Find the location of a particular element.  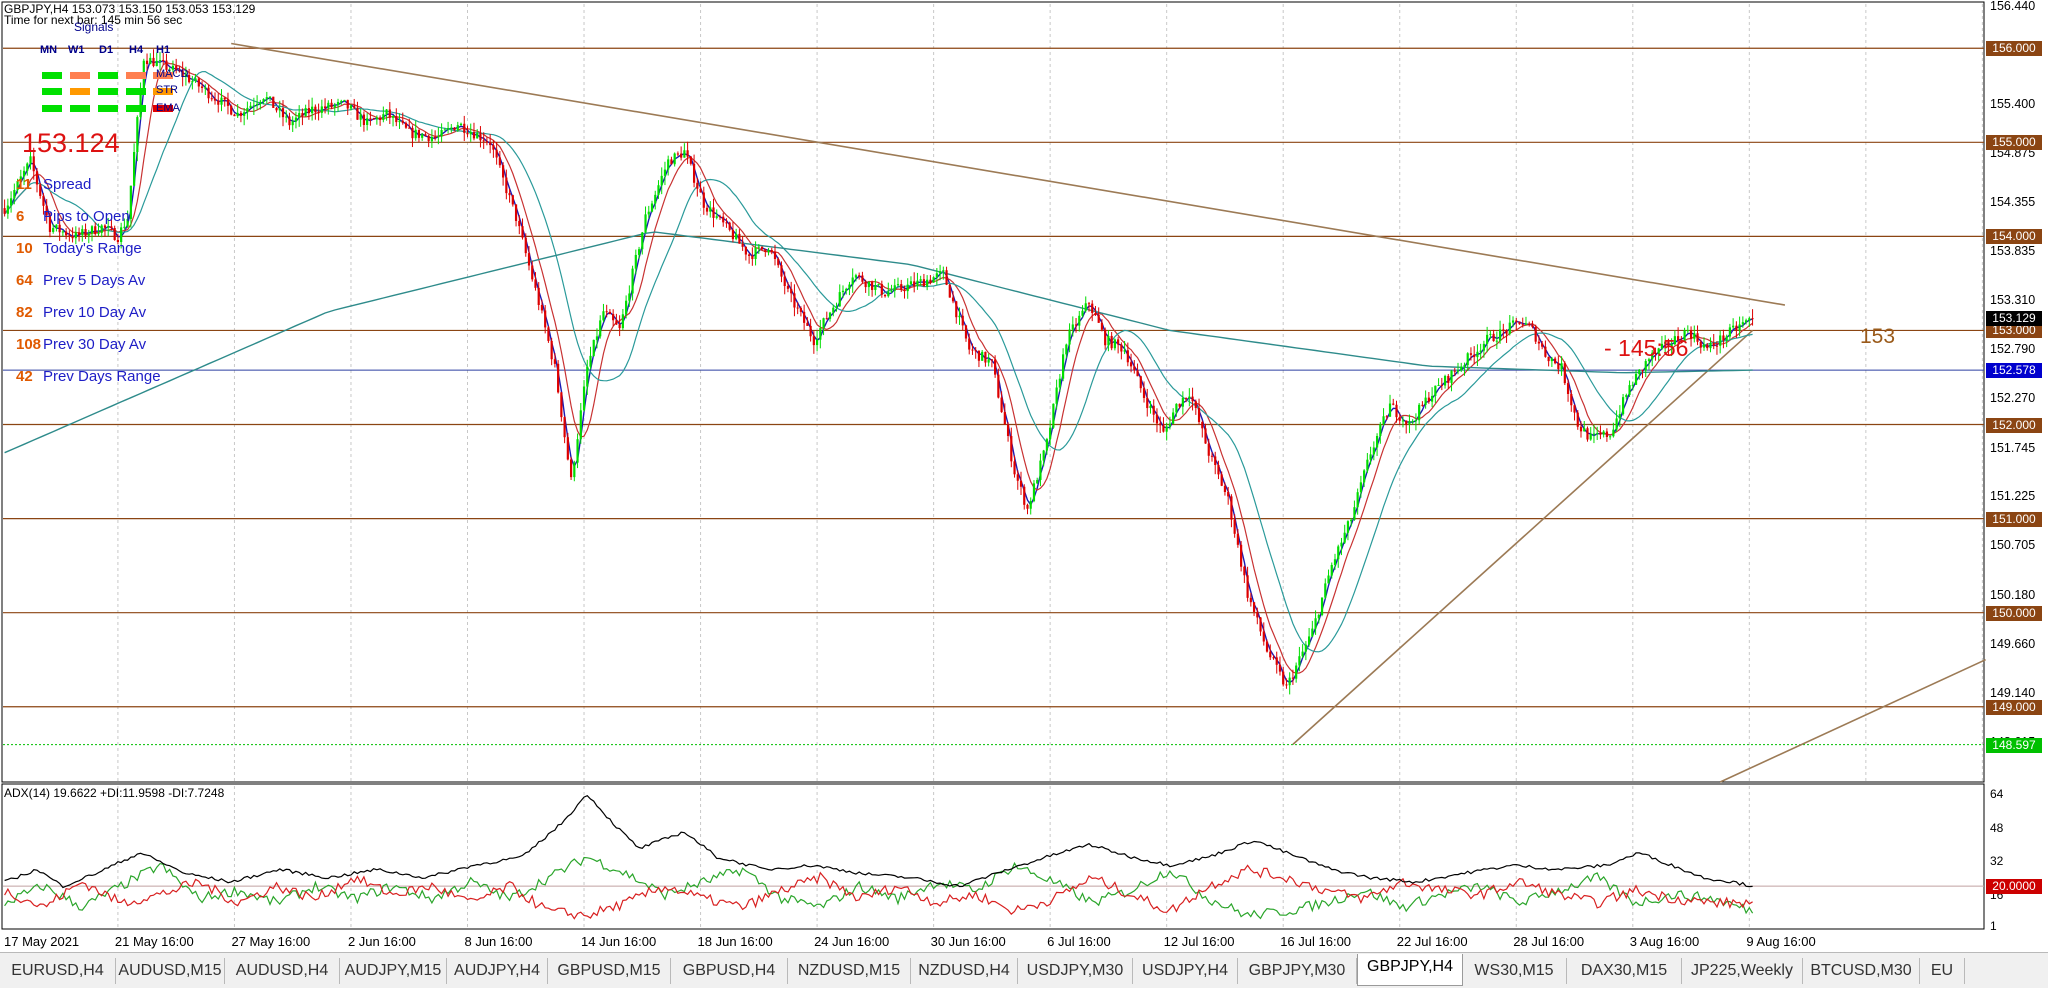

stat-30day-value: 108 is located at coordinates (29, 344).